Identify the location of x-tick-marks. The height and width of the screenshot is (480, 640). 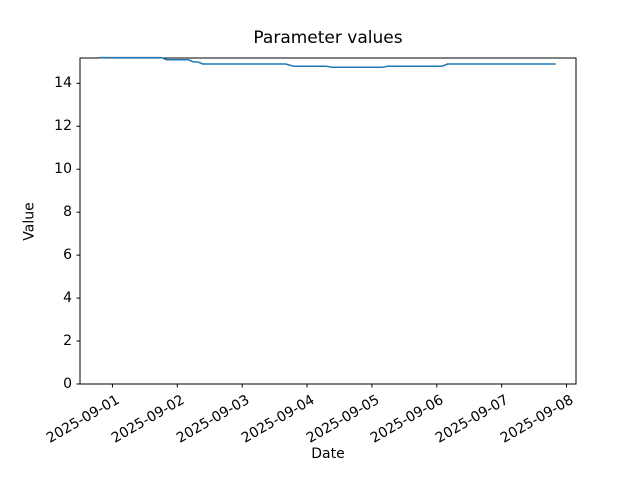
(339, 386).